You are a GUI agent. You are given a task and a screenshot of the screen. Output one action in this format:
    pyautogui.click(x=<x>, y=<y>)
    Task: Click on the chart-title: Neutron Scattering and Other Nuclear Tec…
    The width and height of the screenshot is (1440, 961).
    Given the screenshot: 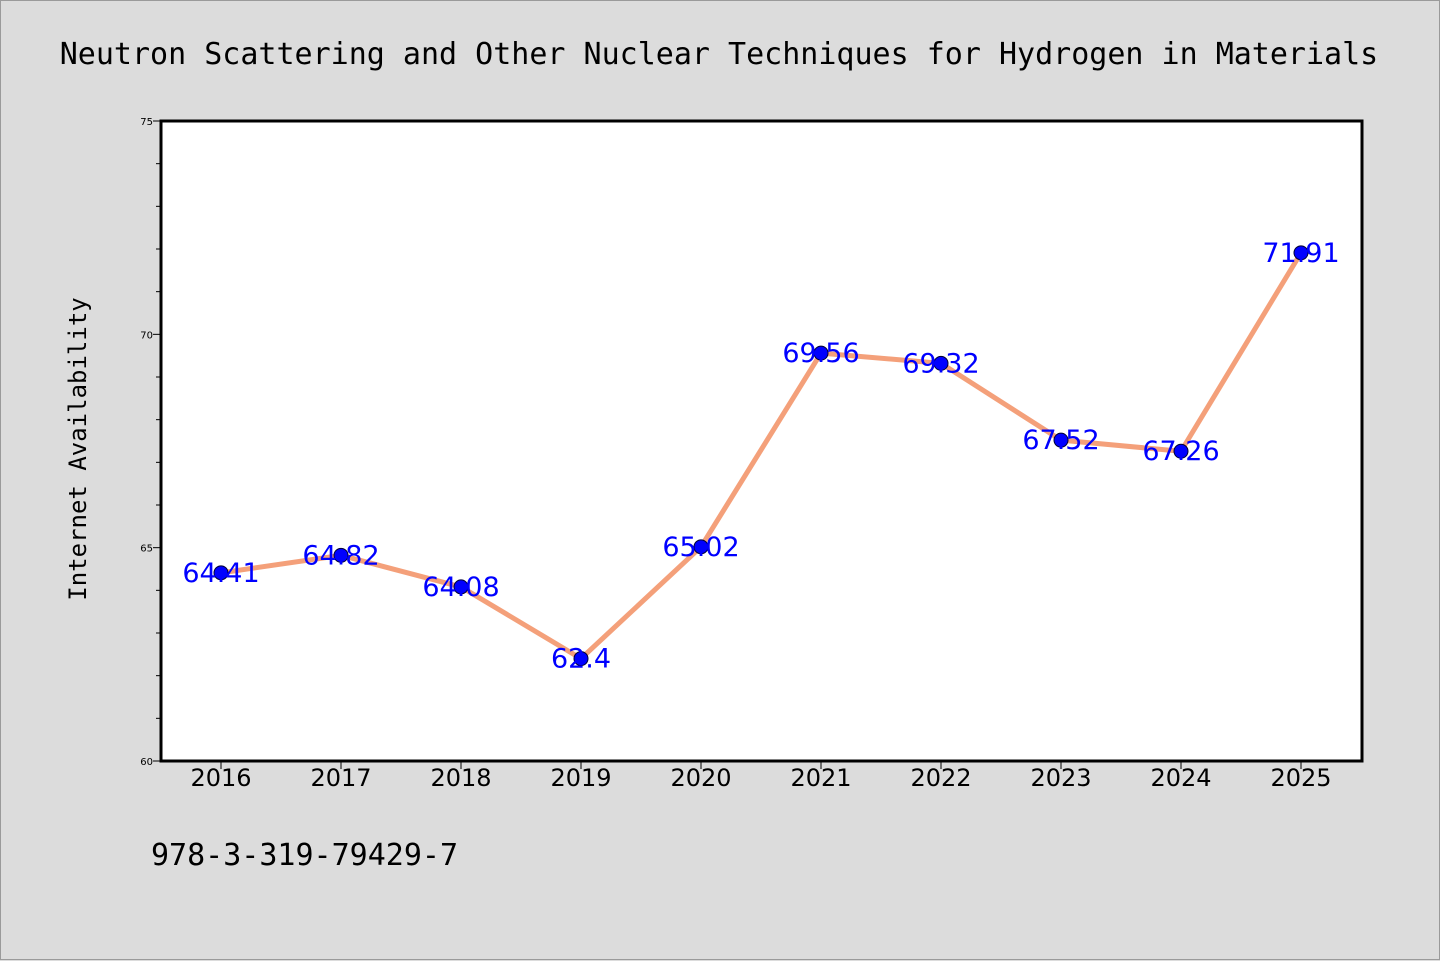 What is the action you would take?
    pyautogui.click(x=719, y=54)
    